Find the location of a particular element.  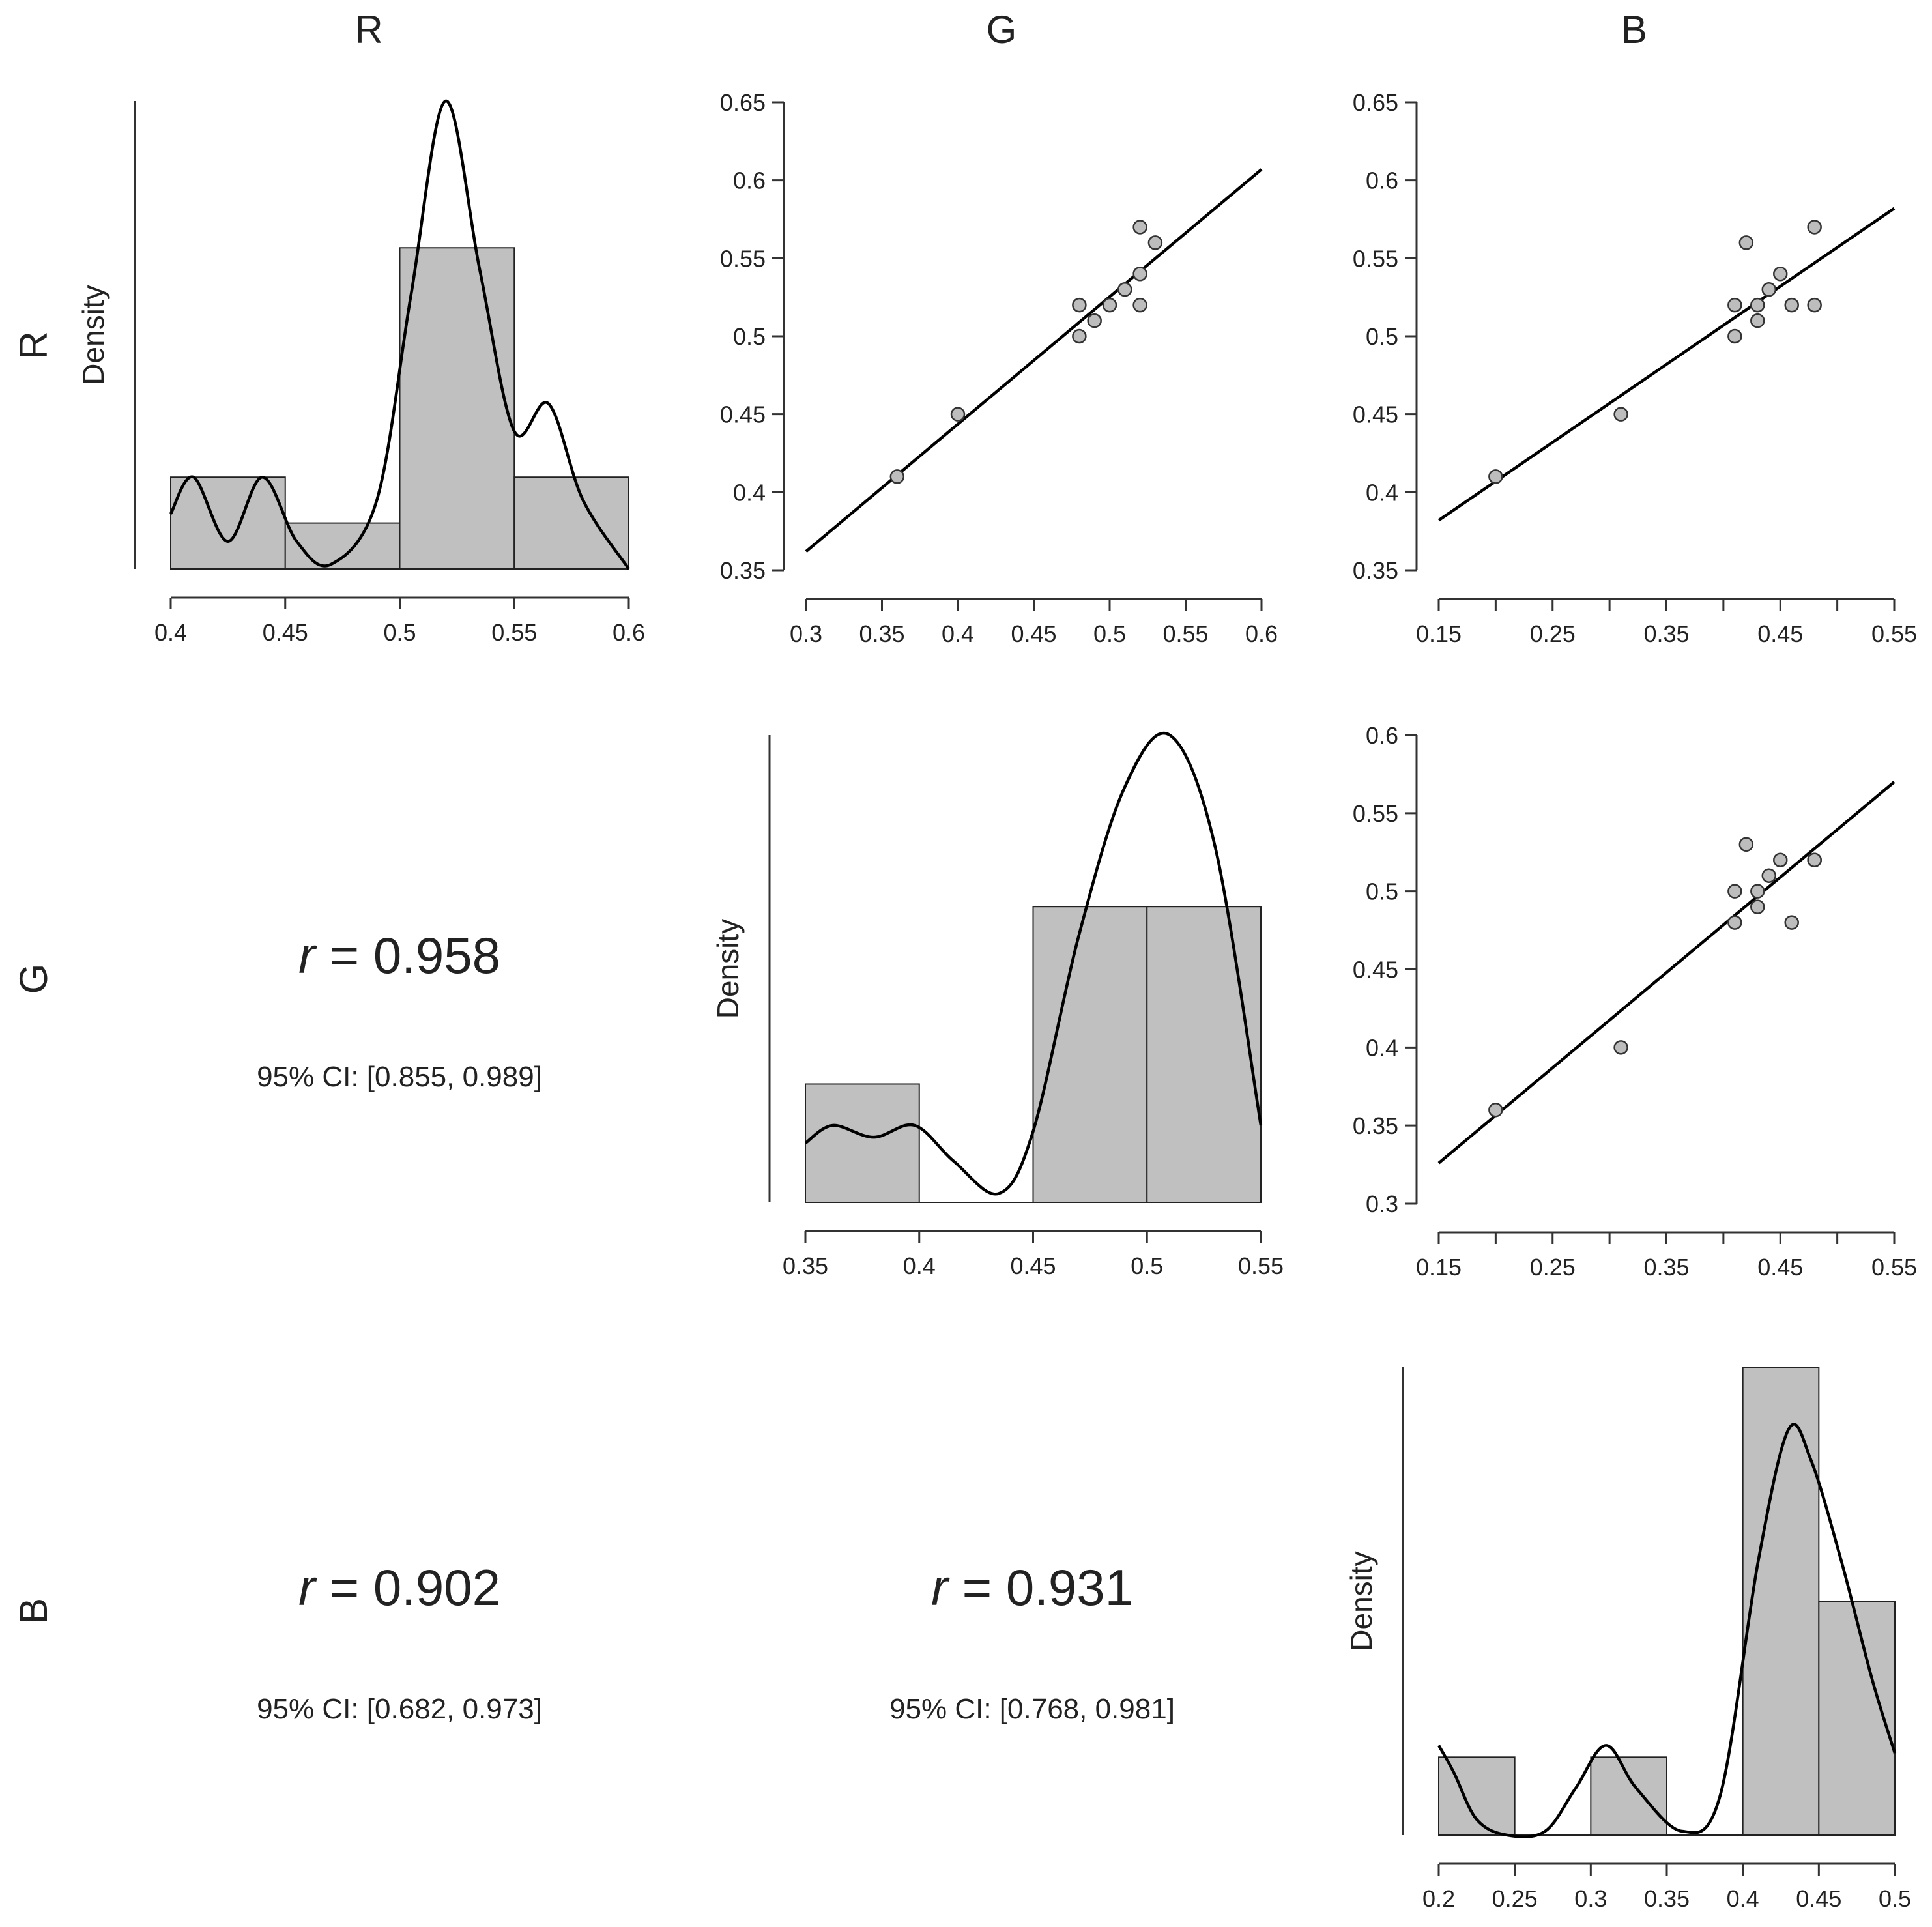

r-value: = 0.958 is located at coordinates (407, 955).